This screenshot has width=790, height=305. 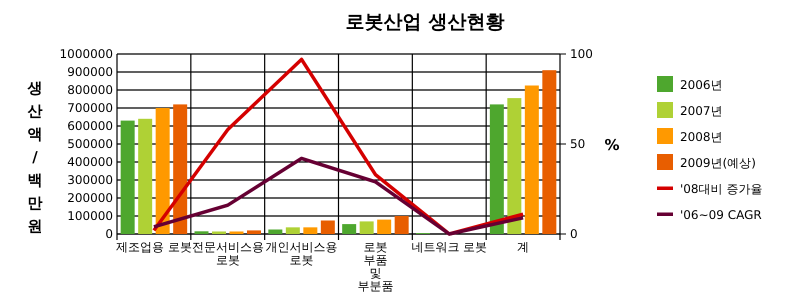 What do you see at coordinates (90, 180) in the screenshot?
I see `y-tick-label: 300000` at bounding box center [90, 180].